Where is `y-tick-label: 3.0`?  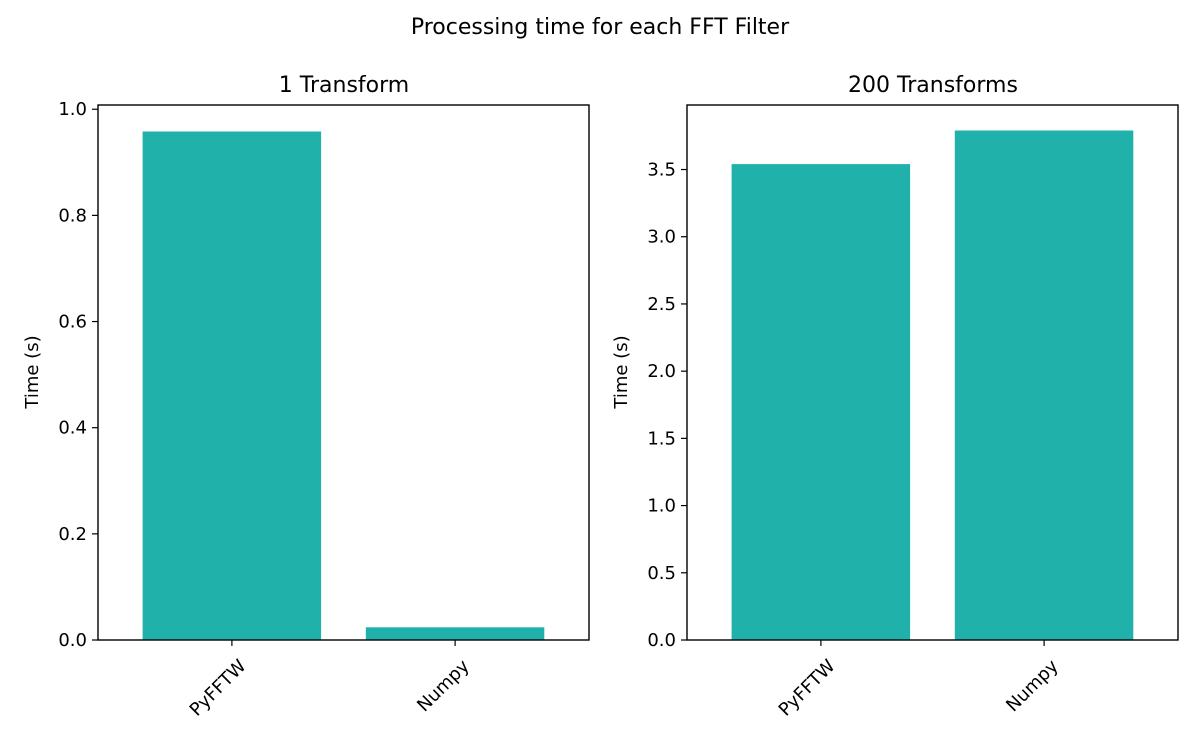
y-tick-label: 3.0 is located at coordinates (661, 237).